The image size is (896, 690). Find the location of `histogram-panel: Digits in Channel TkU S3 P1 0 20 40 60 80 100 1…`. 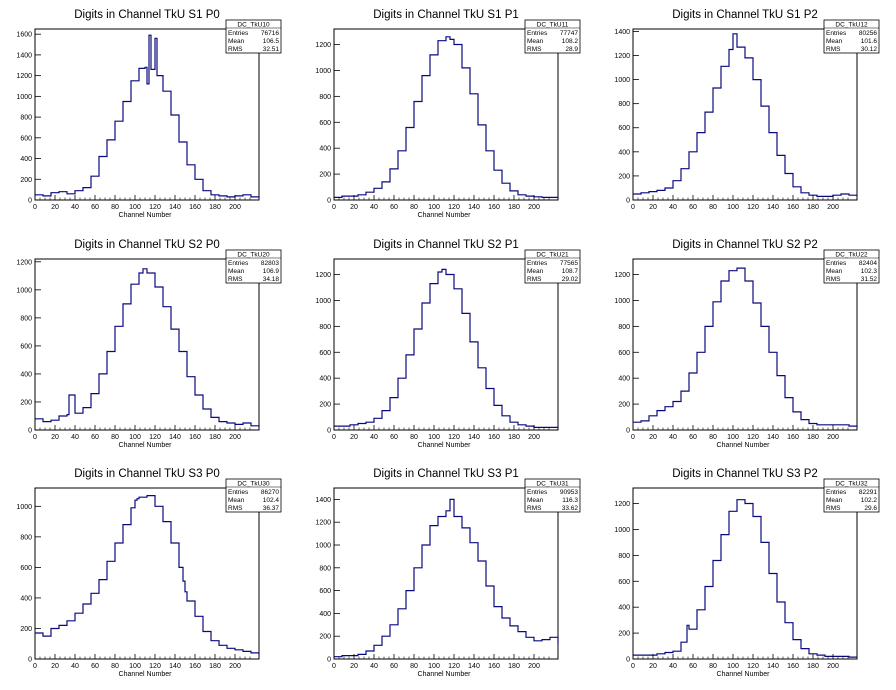

histogram-panel: Digits in Channel TkU S3 P1 0 20 40 60 80 100 1… is located at coordinates (448, 573).